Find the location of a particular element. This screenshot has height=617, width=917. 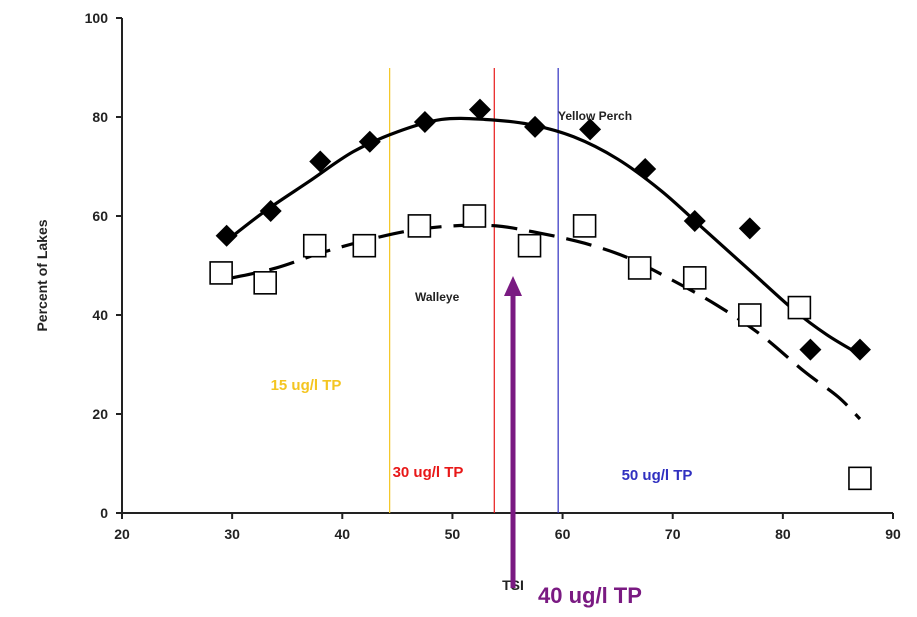

x-tick-label: 40 is located at coordinates (342, 534).